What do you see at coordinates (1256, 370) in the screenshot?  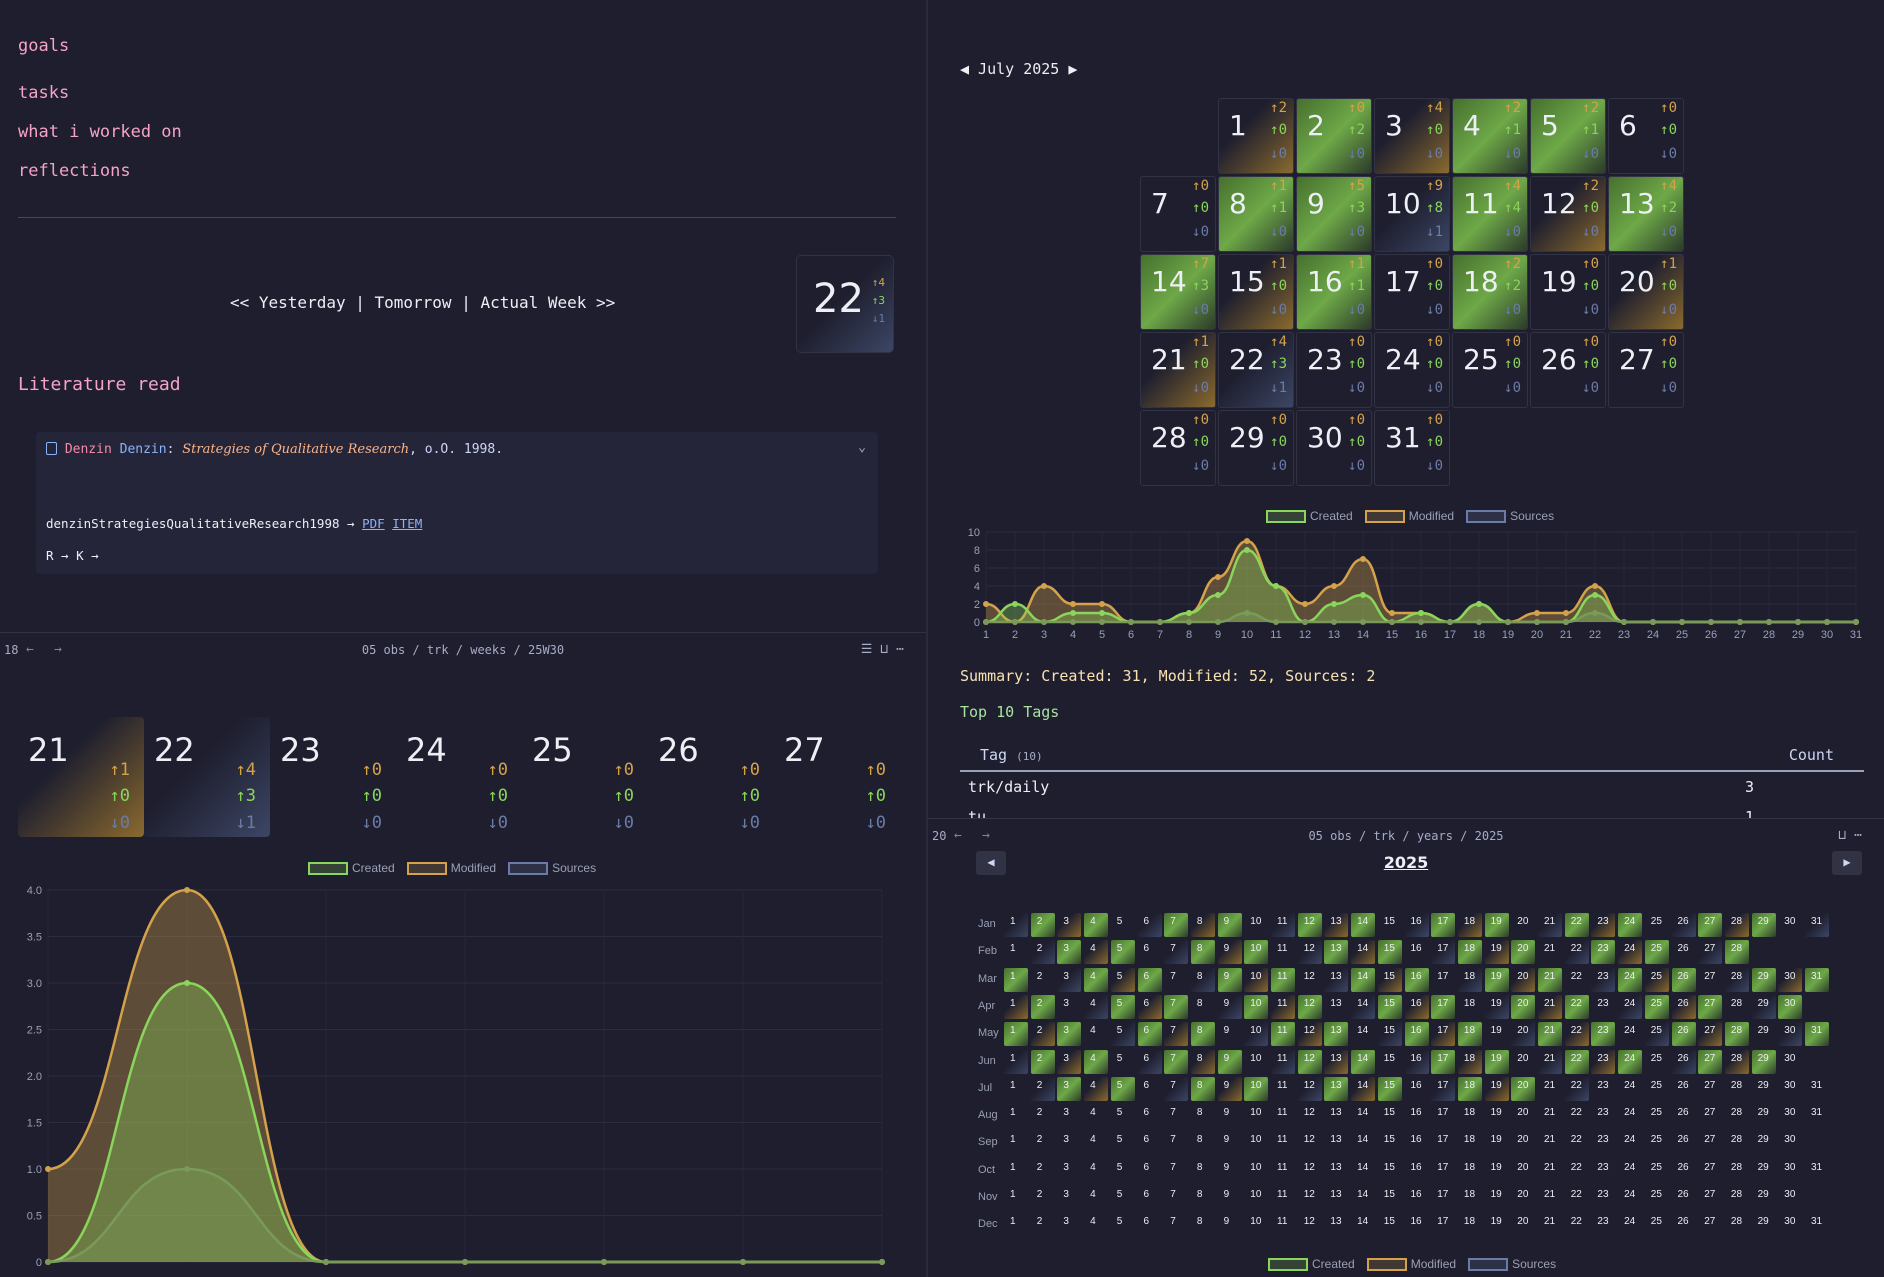 I see `calendar-day: 22 ↑4 ↑3 ↓1` at bounding box center [1256, 370].